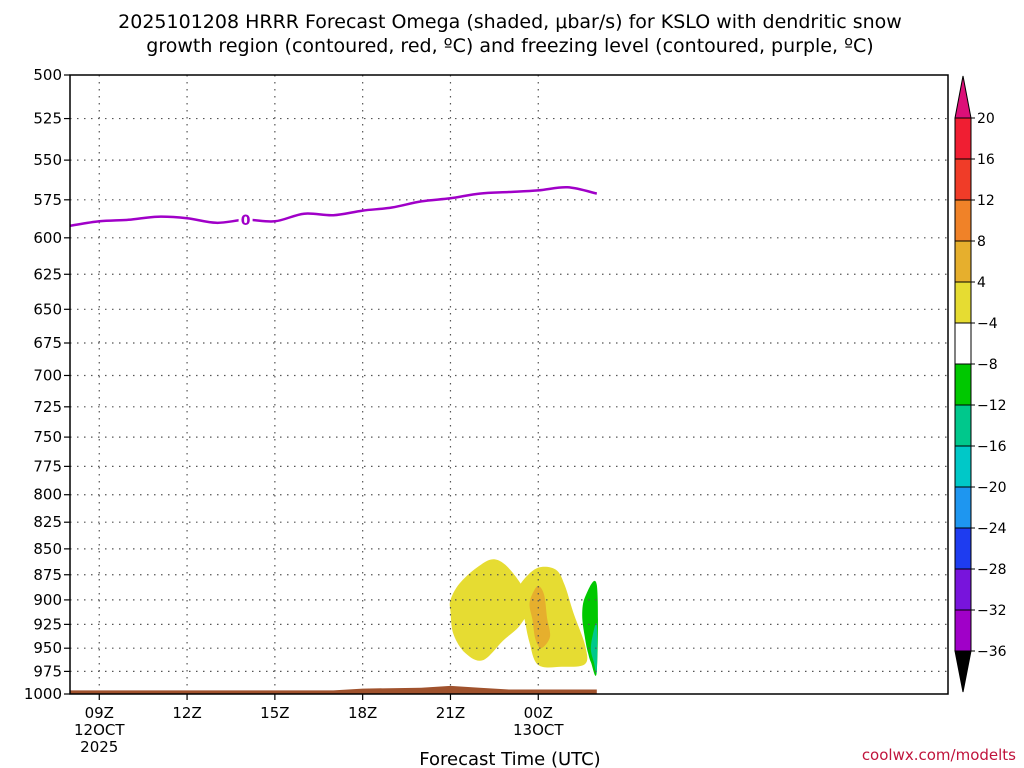 The image size is (1024, 768). I want to click on y-tick-label-525: 525, so click(47, 119).